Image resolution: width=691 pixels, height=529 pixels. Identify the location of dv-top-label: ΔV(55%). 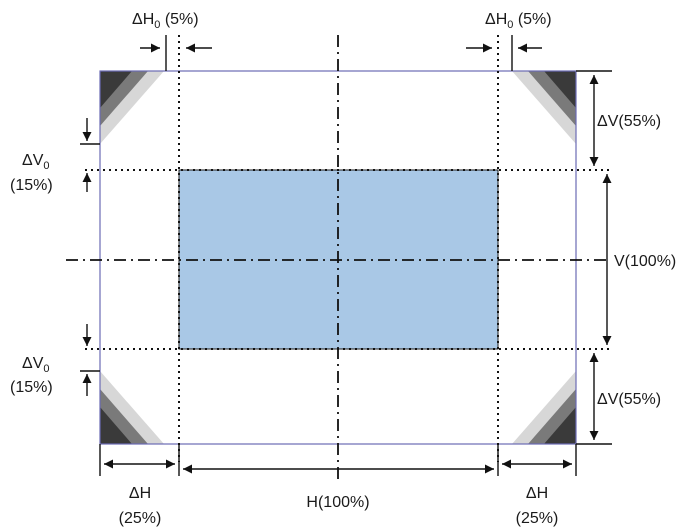
(629, 121).